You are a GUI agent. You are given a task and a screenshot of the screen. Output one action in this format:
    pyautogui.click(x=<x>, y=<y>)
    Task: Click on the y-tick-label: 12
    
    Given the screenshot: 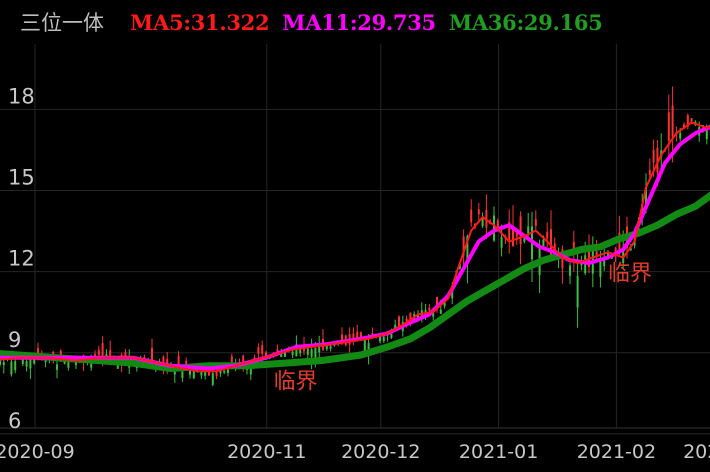 What is the action you would take?
    pyautogui.click(x=21, y=259)
    